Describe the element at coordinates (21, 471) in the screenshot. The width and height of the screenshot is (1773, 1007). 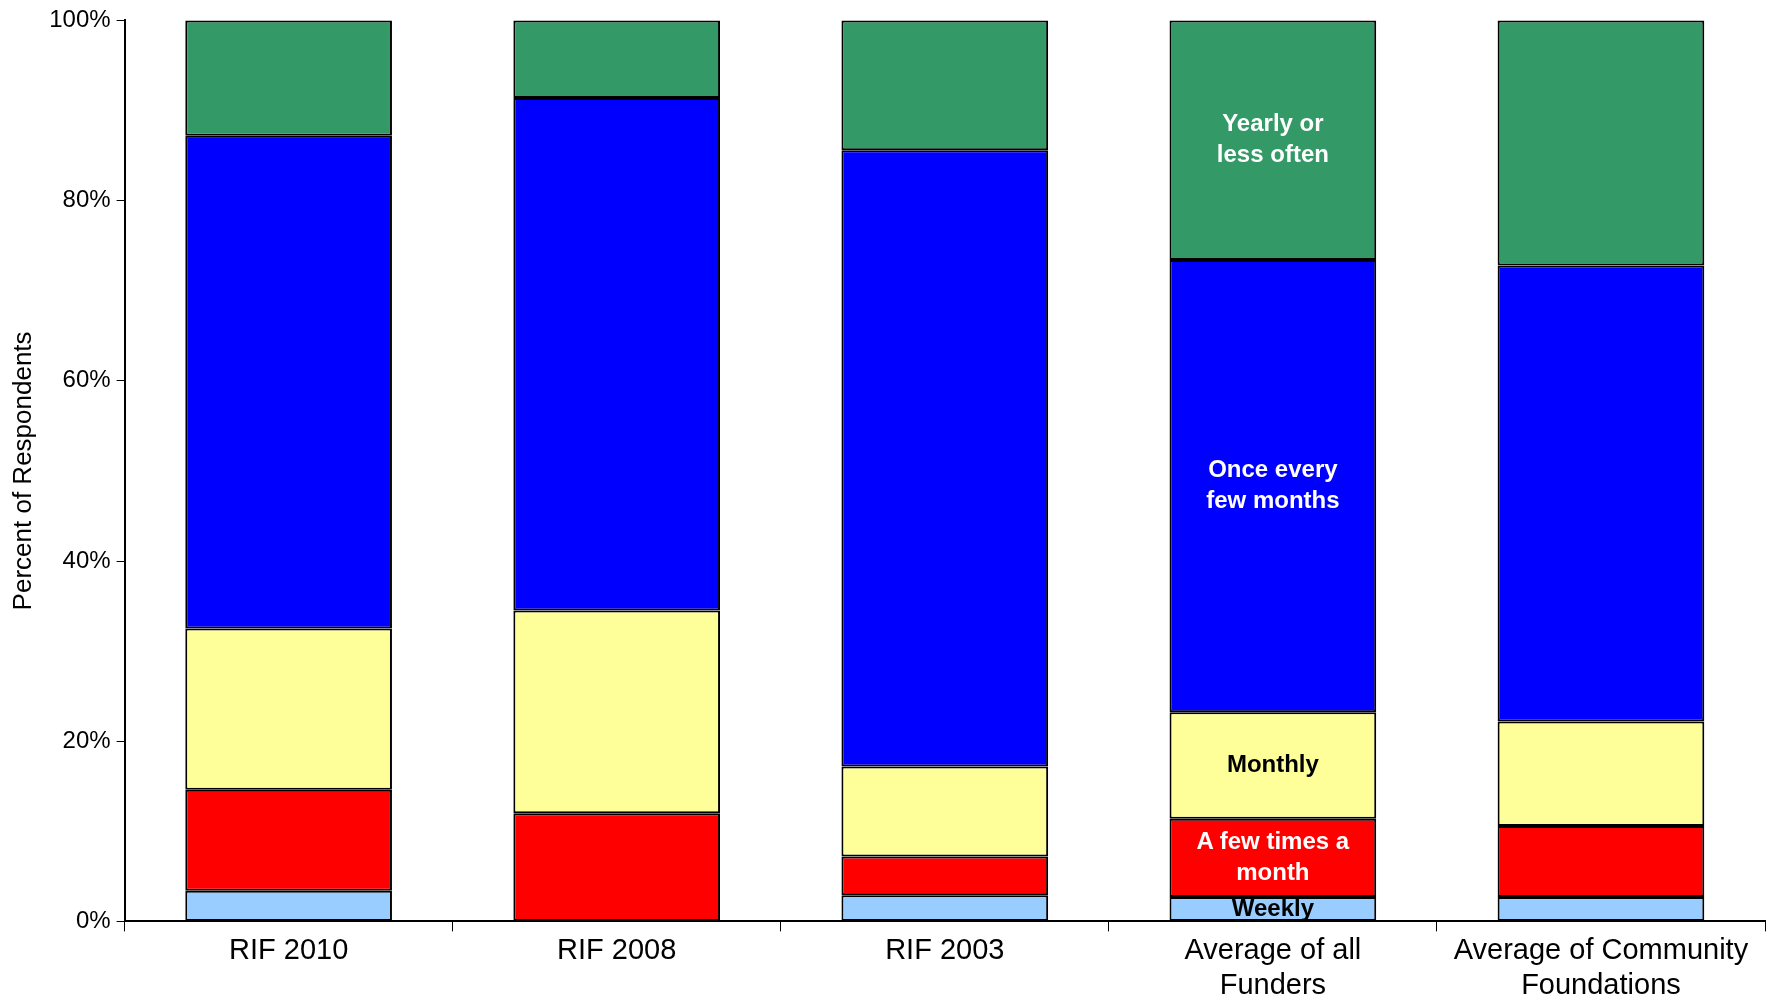
I see `y-axis-title: Percent of Respondents` at that location.